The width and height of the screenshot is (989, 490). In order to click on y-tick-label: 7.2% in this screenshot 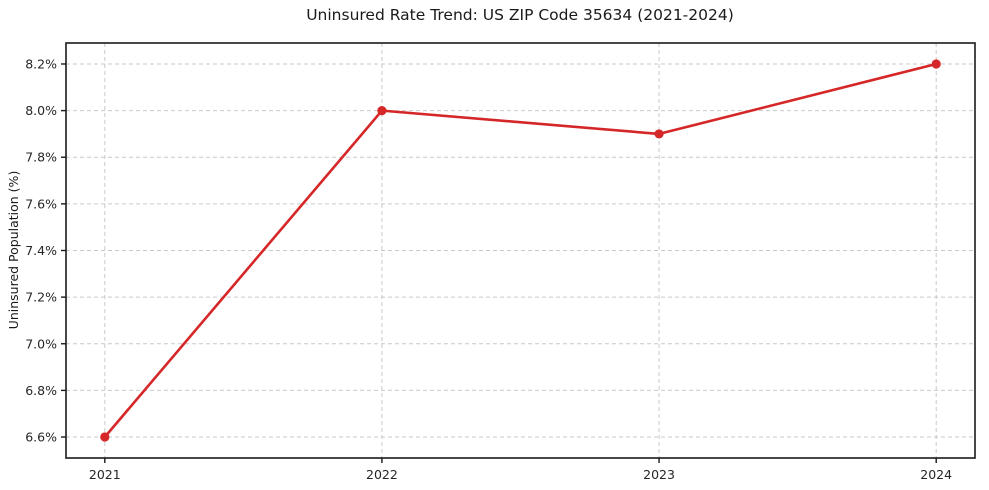, I will do `click(41, 297)`.